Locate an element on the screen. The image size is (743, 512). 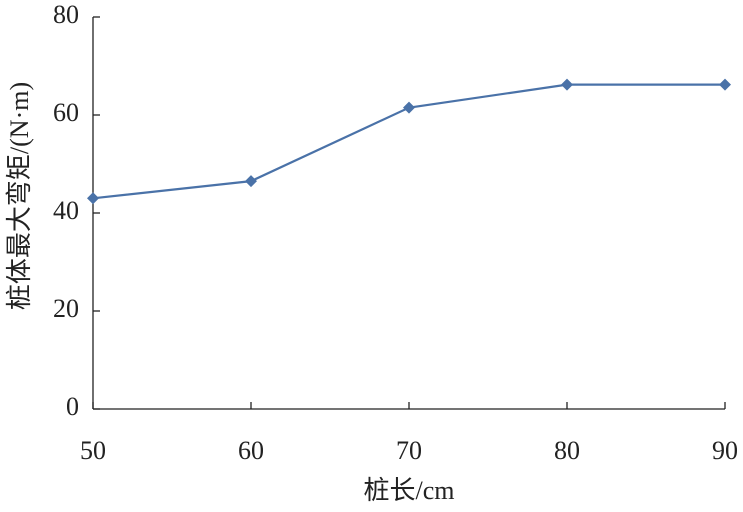
x-tick-label: 50 is located at coordinates (93, 450).